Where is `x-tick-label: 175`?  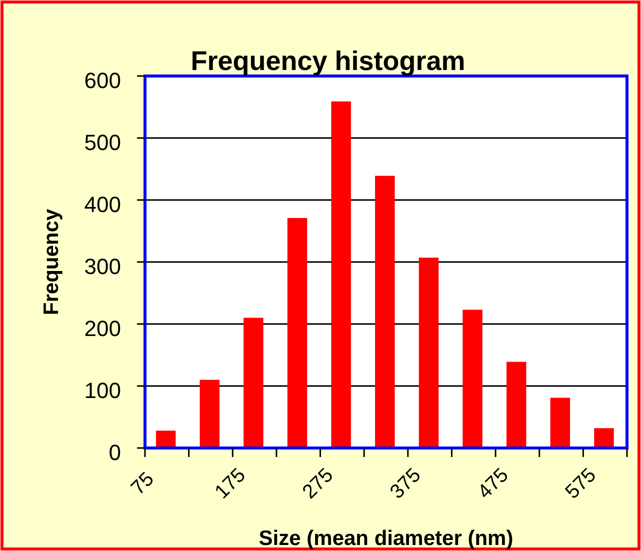
x-tick-label: 175 is located at coordinates (230, 484).